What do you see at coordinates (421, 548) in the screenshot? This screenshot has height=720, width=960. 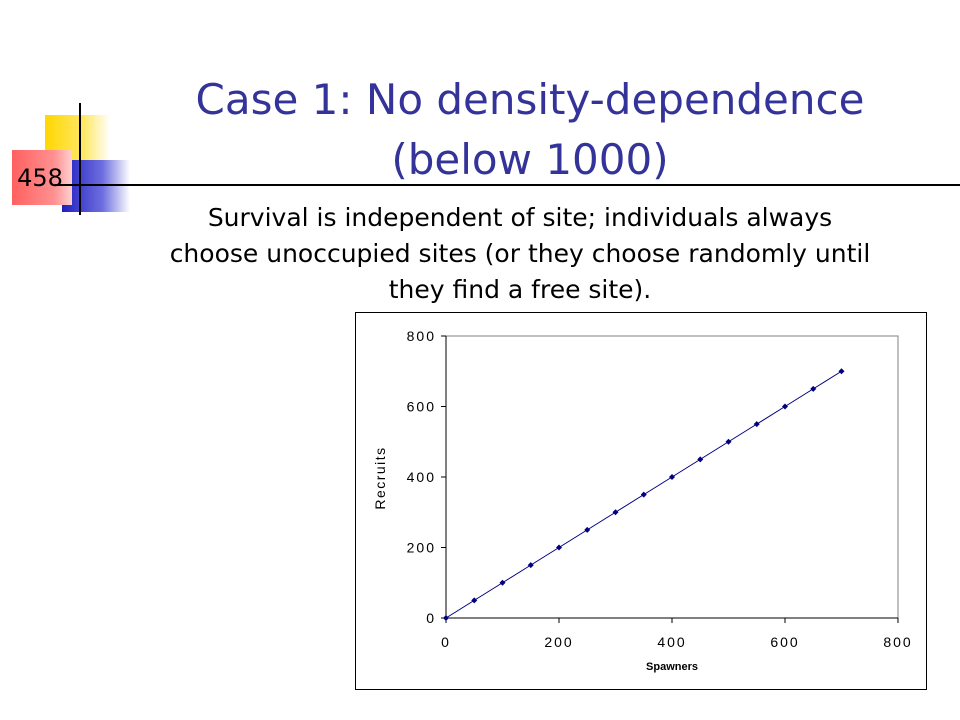 I see `y-tick-label: 200` at bounding box center [421, 548].